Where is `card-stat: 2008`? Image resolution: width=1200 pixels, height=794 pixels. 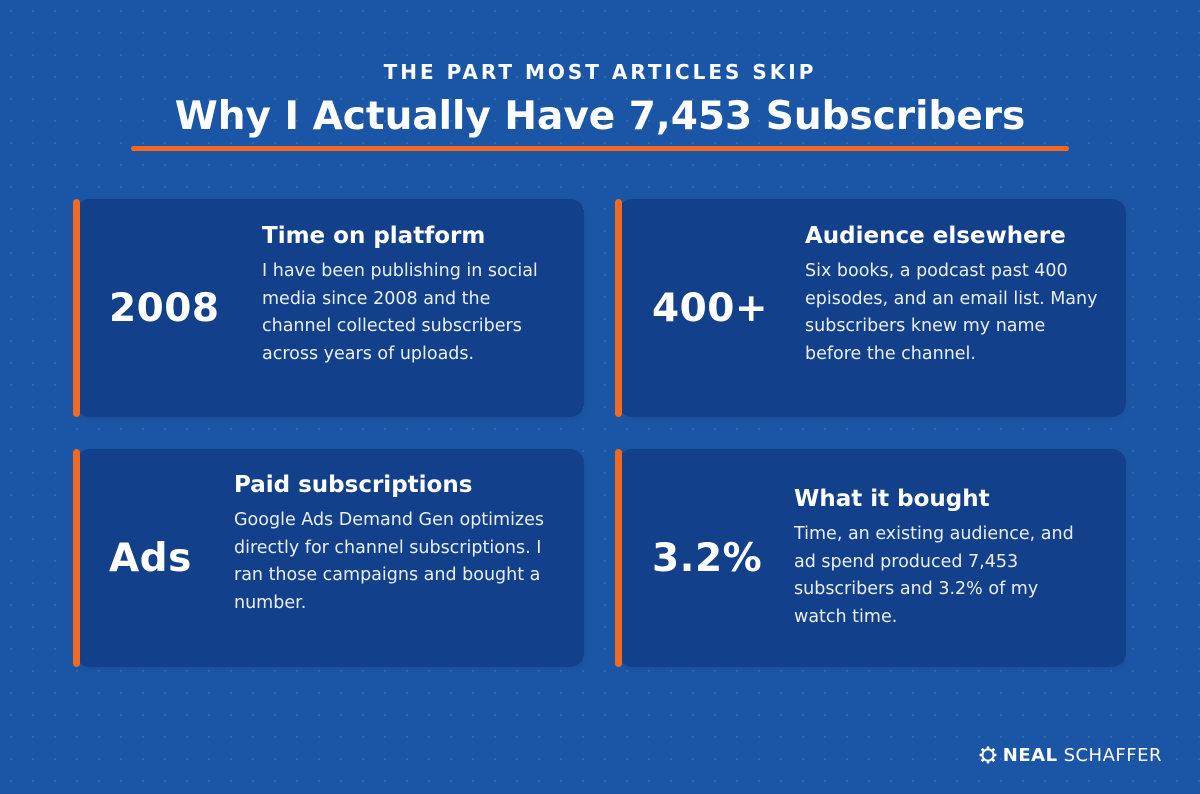
card-stat: 2008 is located at coordinates (164, 308).